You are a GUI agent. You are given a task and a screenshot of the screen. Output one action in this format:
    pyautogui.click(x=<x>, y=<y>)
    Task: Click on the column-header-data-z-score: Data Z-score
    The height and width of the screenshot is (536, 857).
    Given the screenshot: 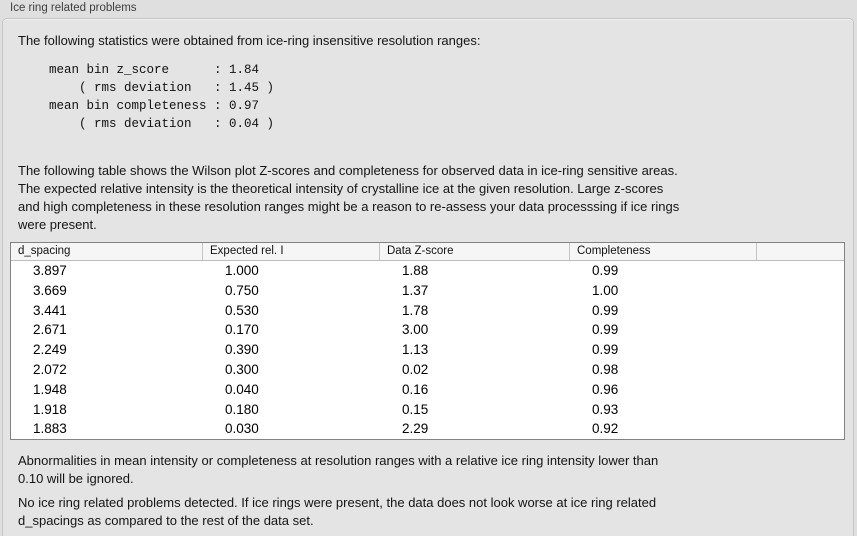 What is the action you would take?
    pyautogui.click(x=475, y=251)
    